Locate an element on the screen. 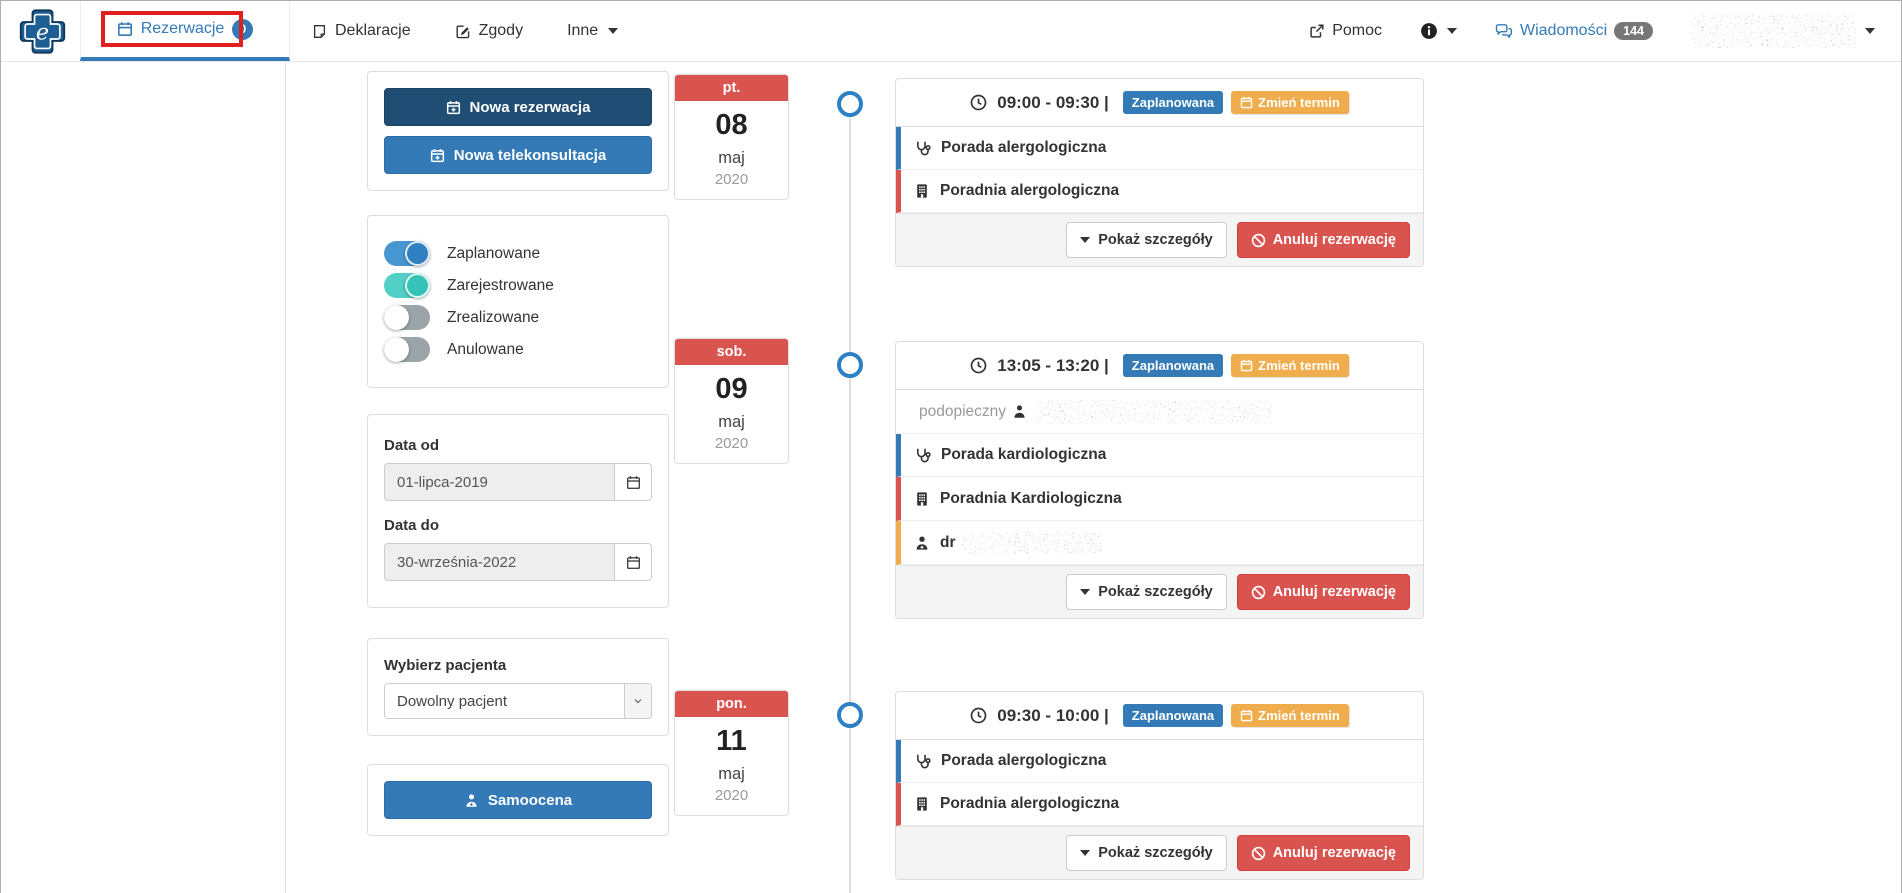 The image size is (1902, 893). new-reservation-button: Nowa rezerwacja is located at coordinates (518, 107).